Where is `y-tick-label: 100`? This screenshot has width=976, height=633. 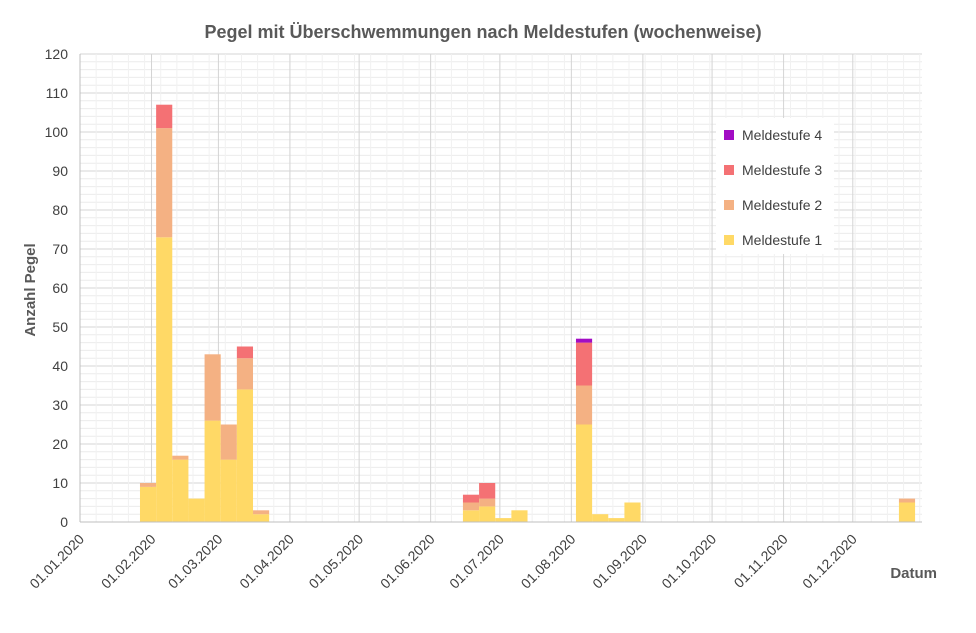
y-tick-label: 100 is located at coordinates (57, 132).